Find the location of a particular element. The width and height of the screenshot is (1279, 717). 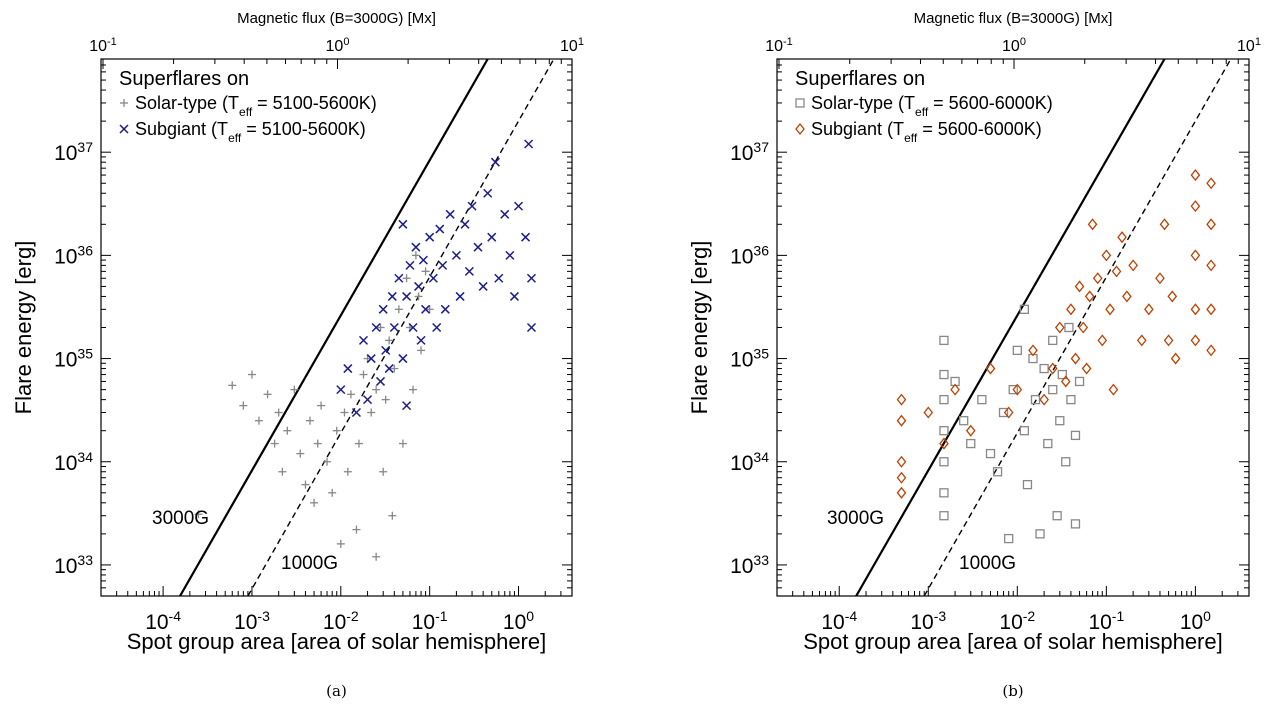

x-tick-label: 10⁻⁴ is located at coordinates (163, 621).